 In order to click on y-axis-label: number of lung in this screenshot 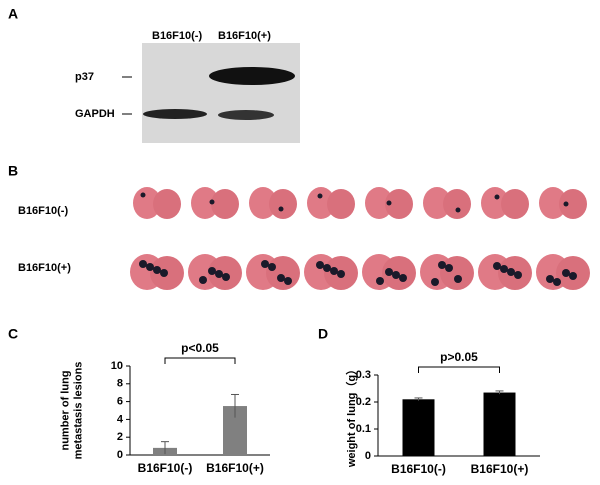, I will do `click(65, 410)`.